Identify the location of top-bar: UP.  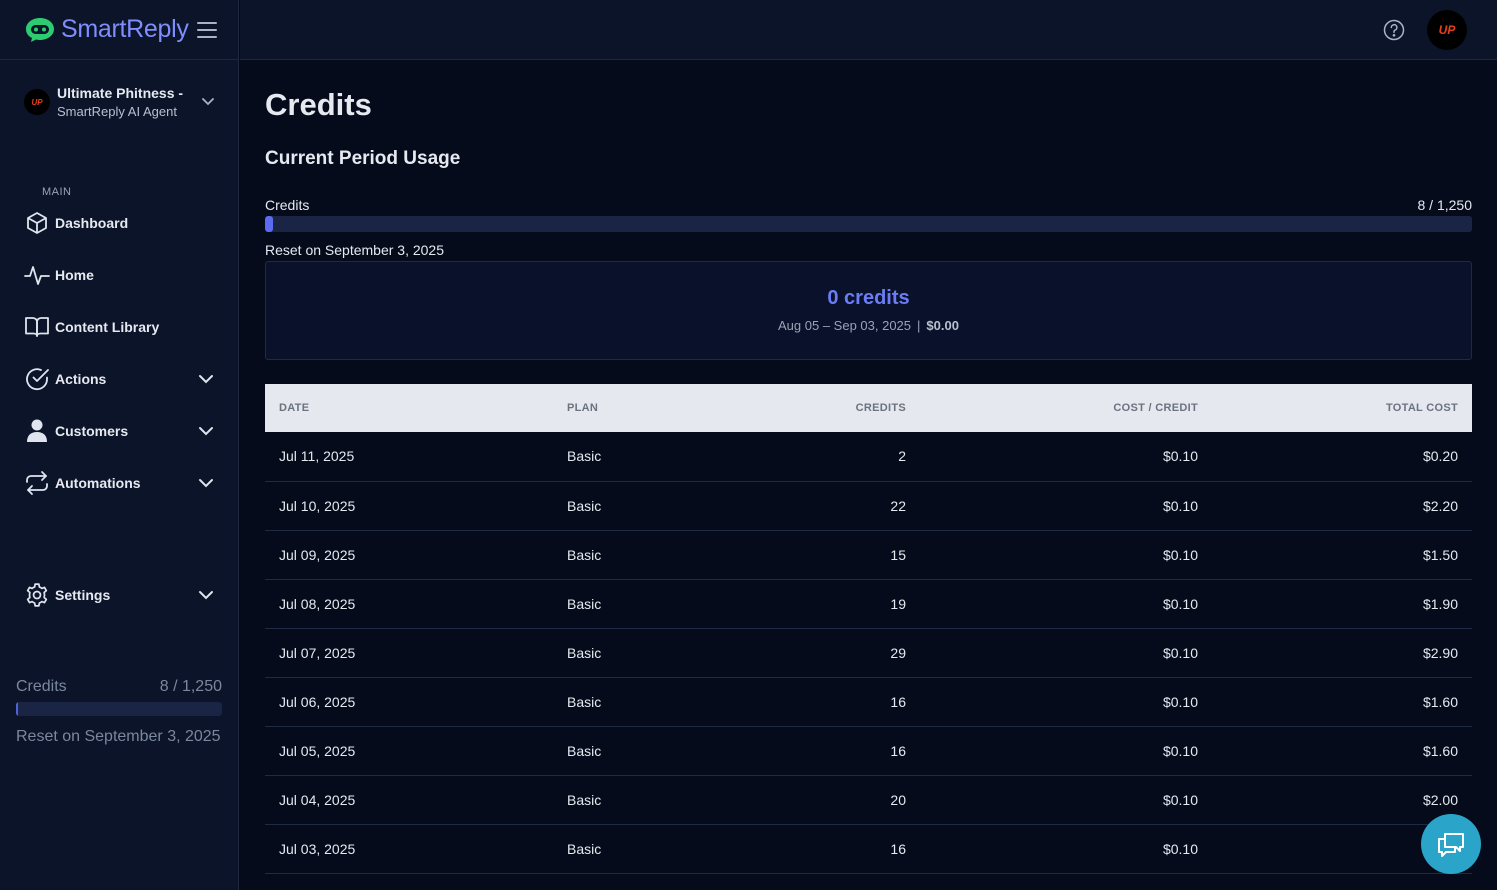
(868, 30).